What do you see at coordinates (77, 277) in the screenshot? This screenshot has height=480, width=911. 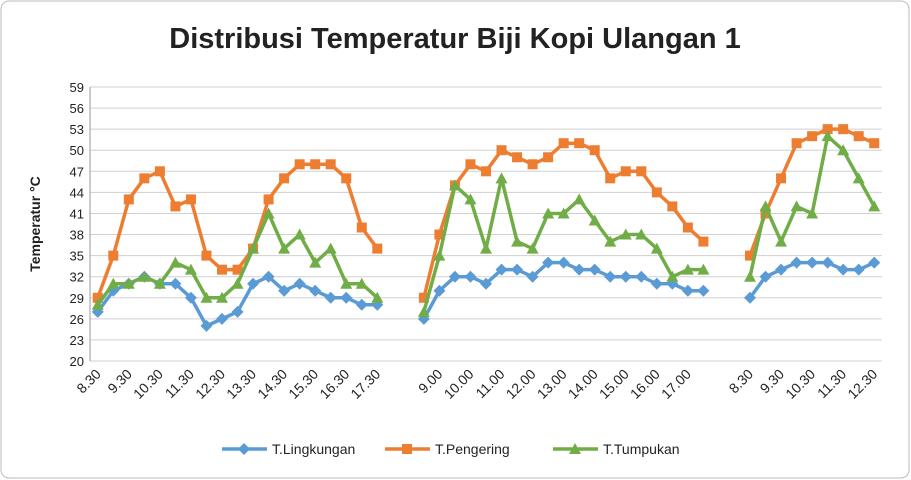 I see `y-tick-label: 32` at bounding box center [77, 277].